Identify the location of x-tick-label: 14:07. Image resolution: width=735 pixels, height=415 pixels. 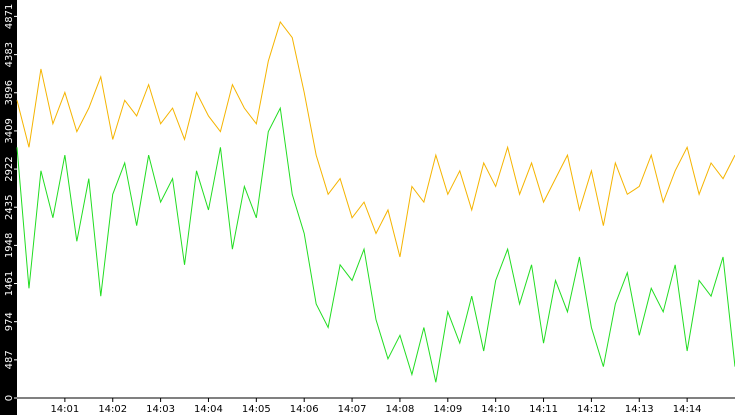
(352, 409).